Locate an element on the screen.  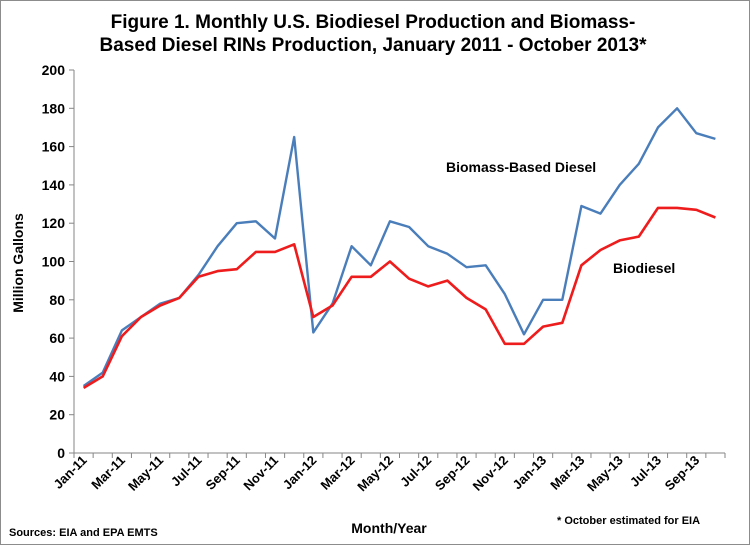
x-tick-label: Mar-11 is located at coordinates (108, 473).